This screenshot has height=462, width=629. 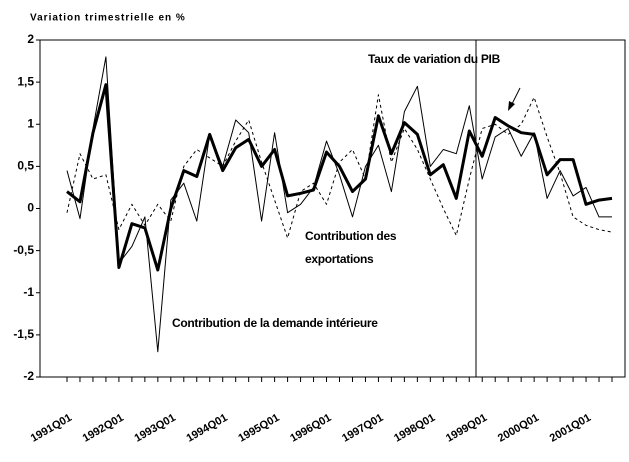 I want to click on y-tick-label: 0,5, so click(x=25, y=166).